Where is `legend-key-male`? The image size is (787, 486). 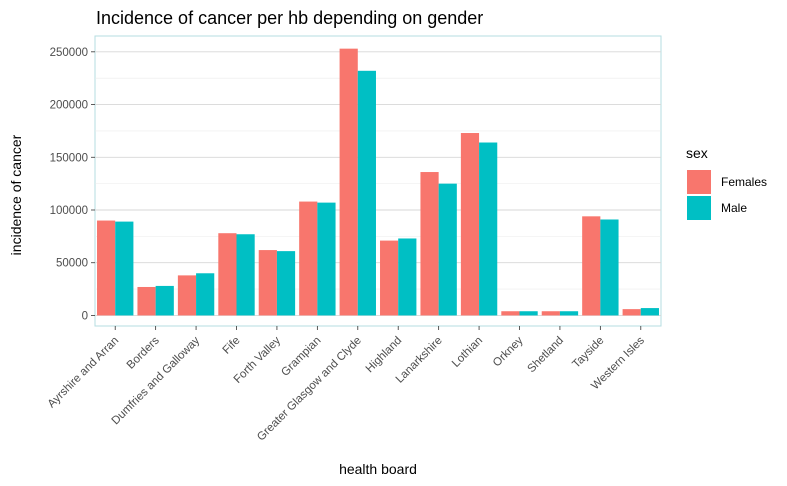 legend-key-male is located at coordinates (699, 208).